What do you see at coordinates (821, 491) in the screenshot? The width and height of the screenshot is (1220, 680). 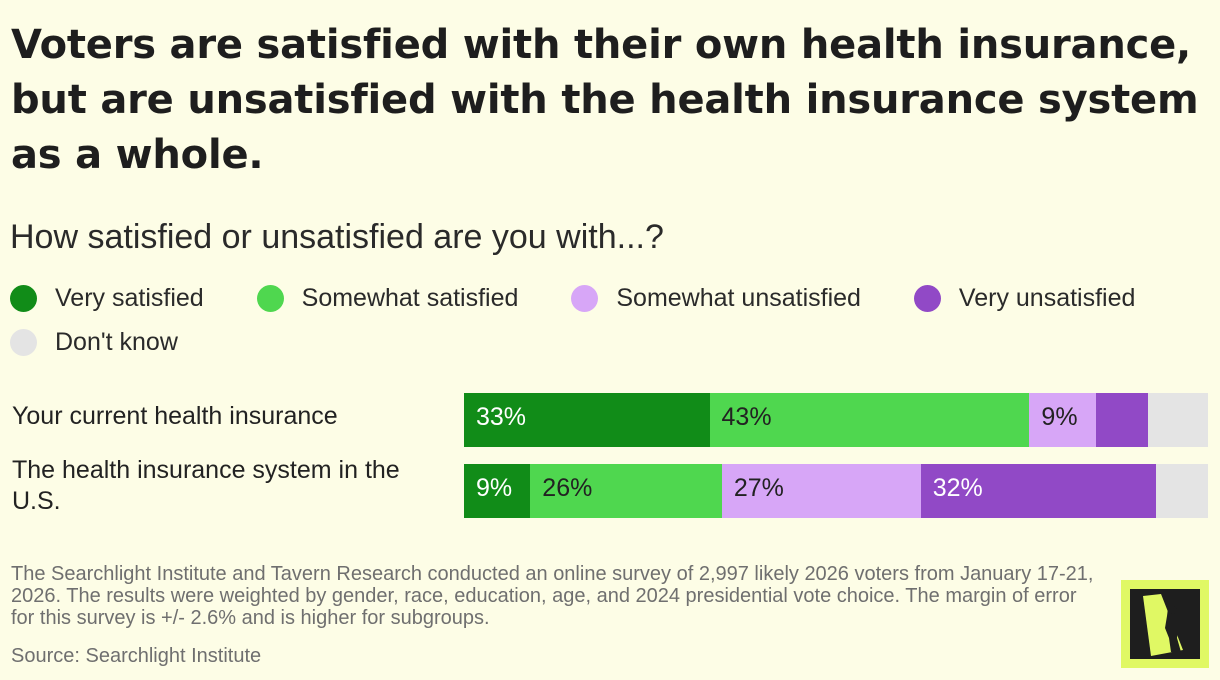 I see `bar-segment-us-system-somewhat-unsatisfied: 27%` at bounding box center [821, 491].